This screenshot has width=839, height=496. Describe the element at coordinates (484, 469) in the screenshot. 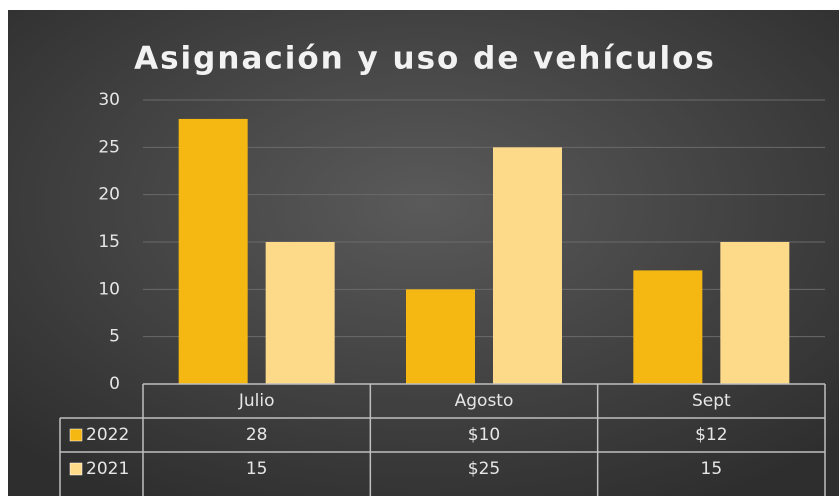

I see `table-value: $25` at that location.